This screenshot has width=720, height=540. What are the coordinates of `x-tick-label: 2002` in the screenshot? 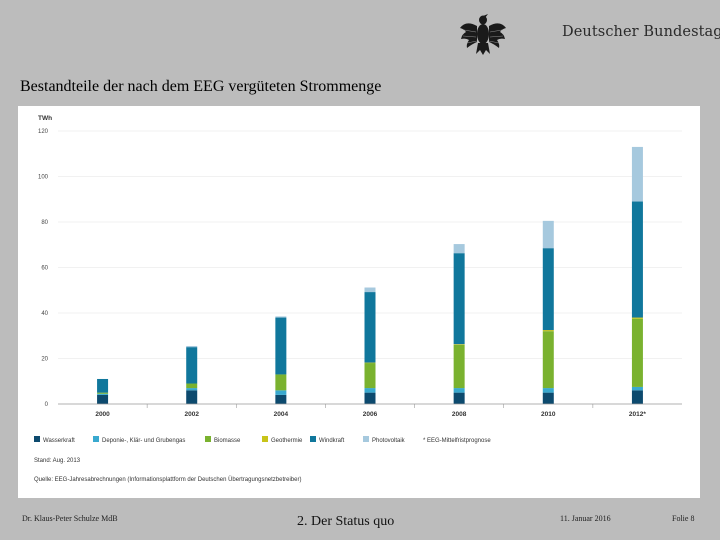 It's located at (191, 414).